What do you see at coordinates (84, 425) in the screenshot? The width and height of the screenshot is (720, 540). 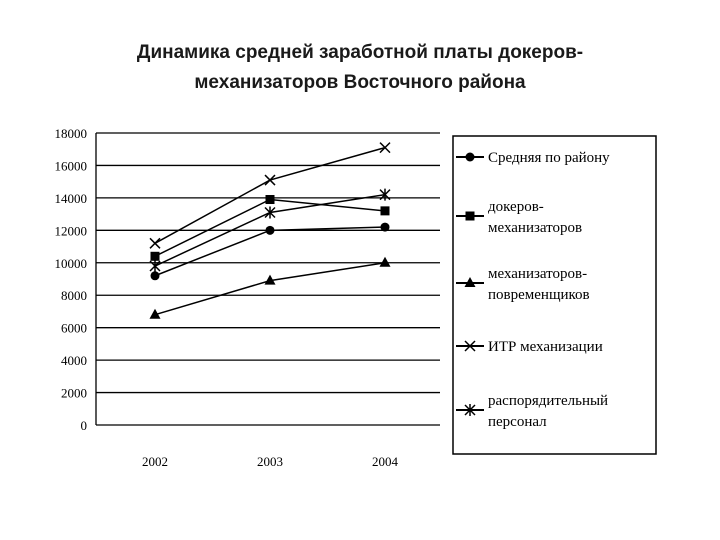 I see `y-tick-label-0: 0` at bounding box center [84, 425].